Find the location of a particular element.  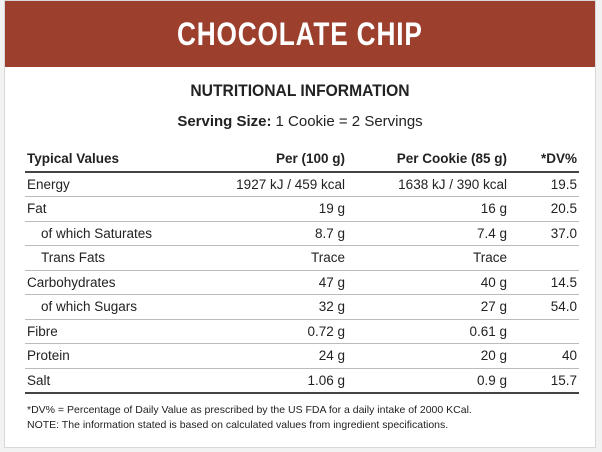

table-cell: 40 is located at coordinates (544, 356).